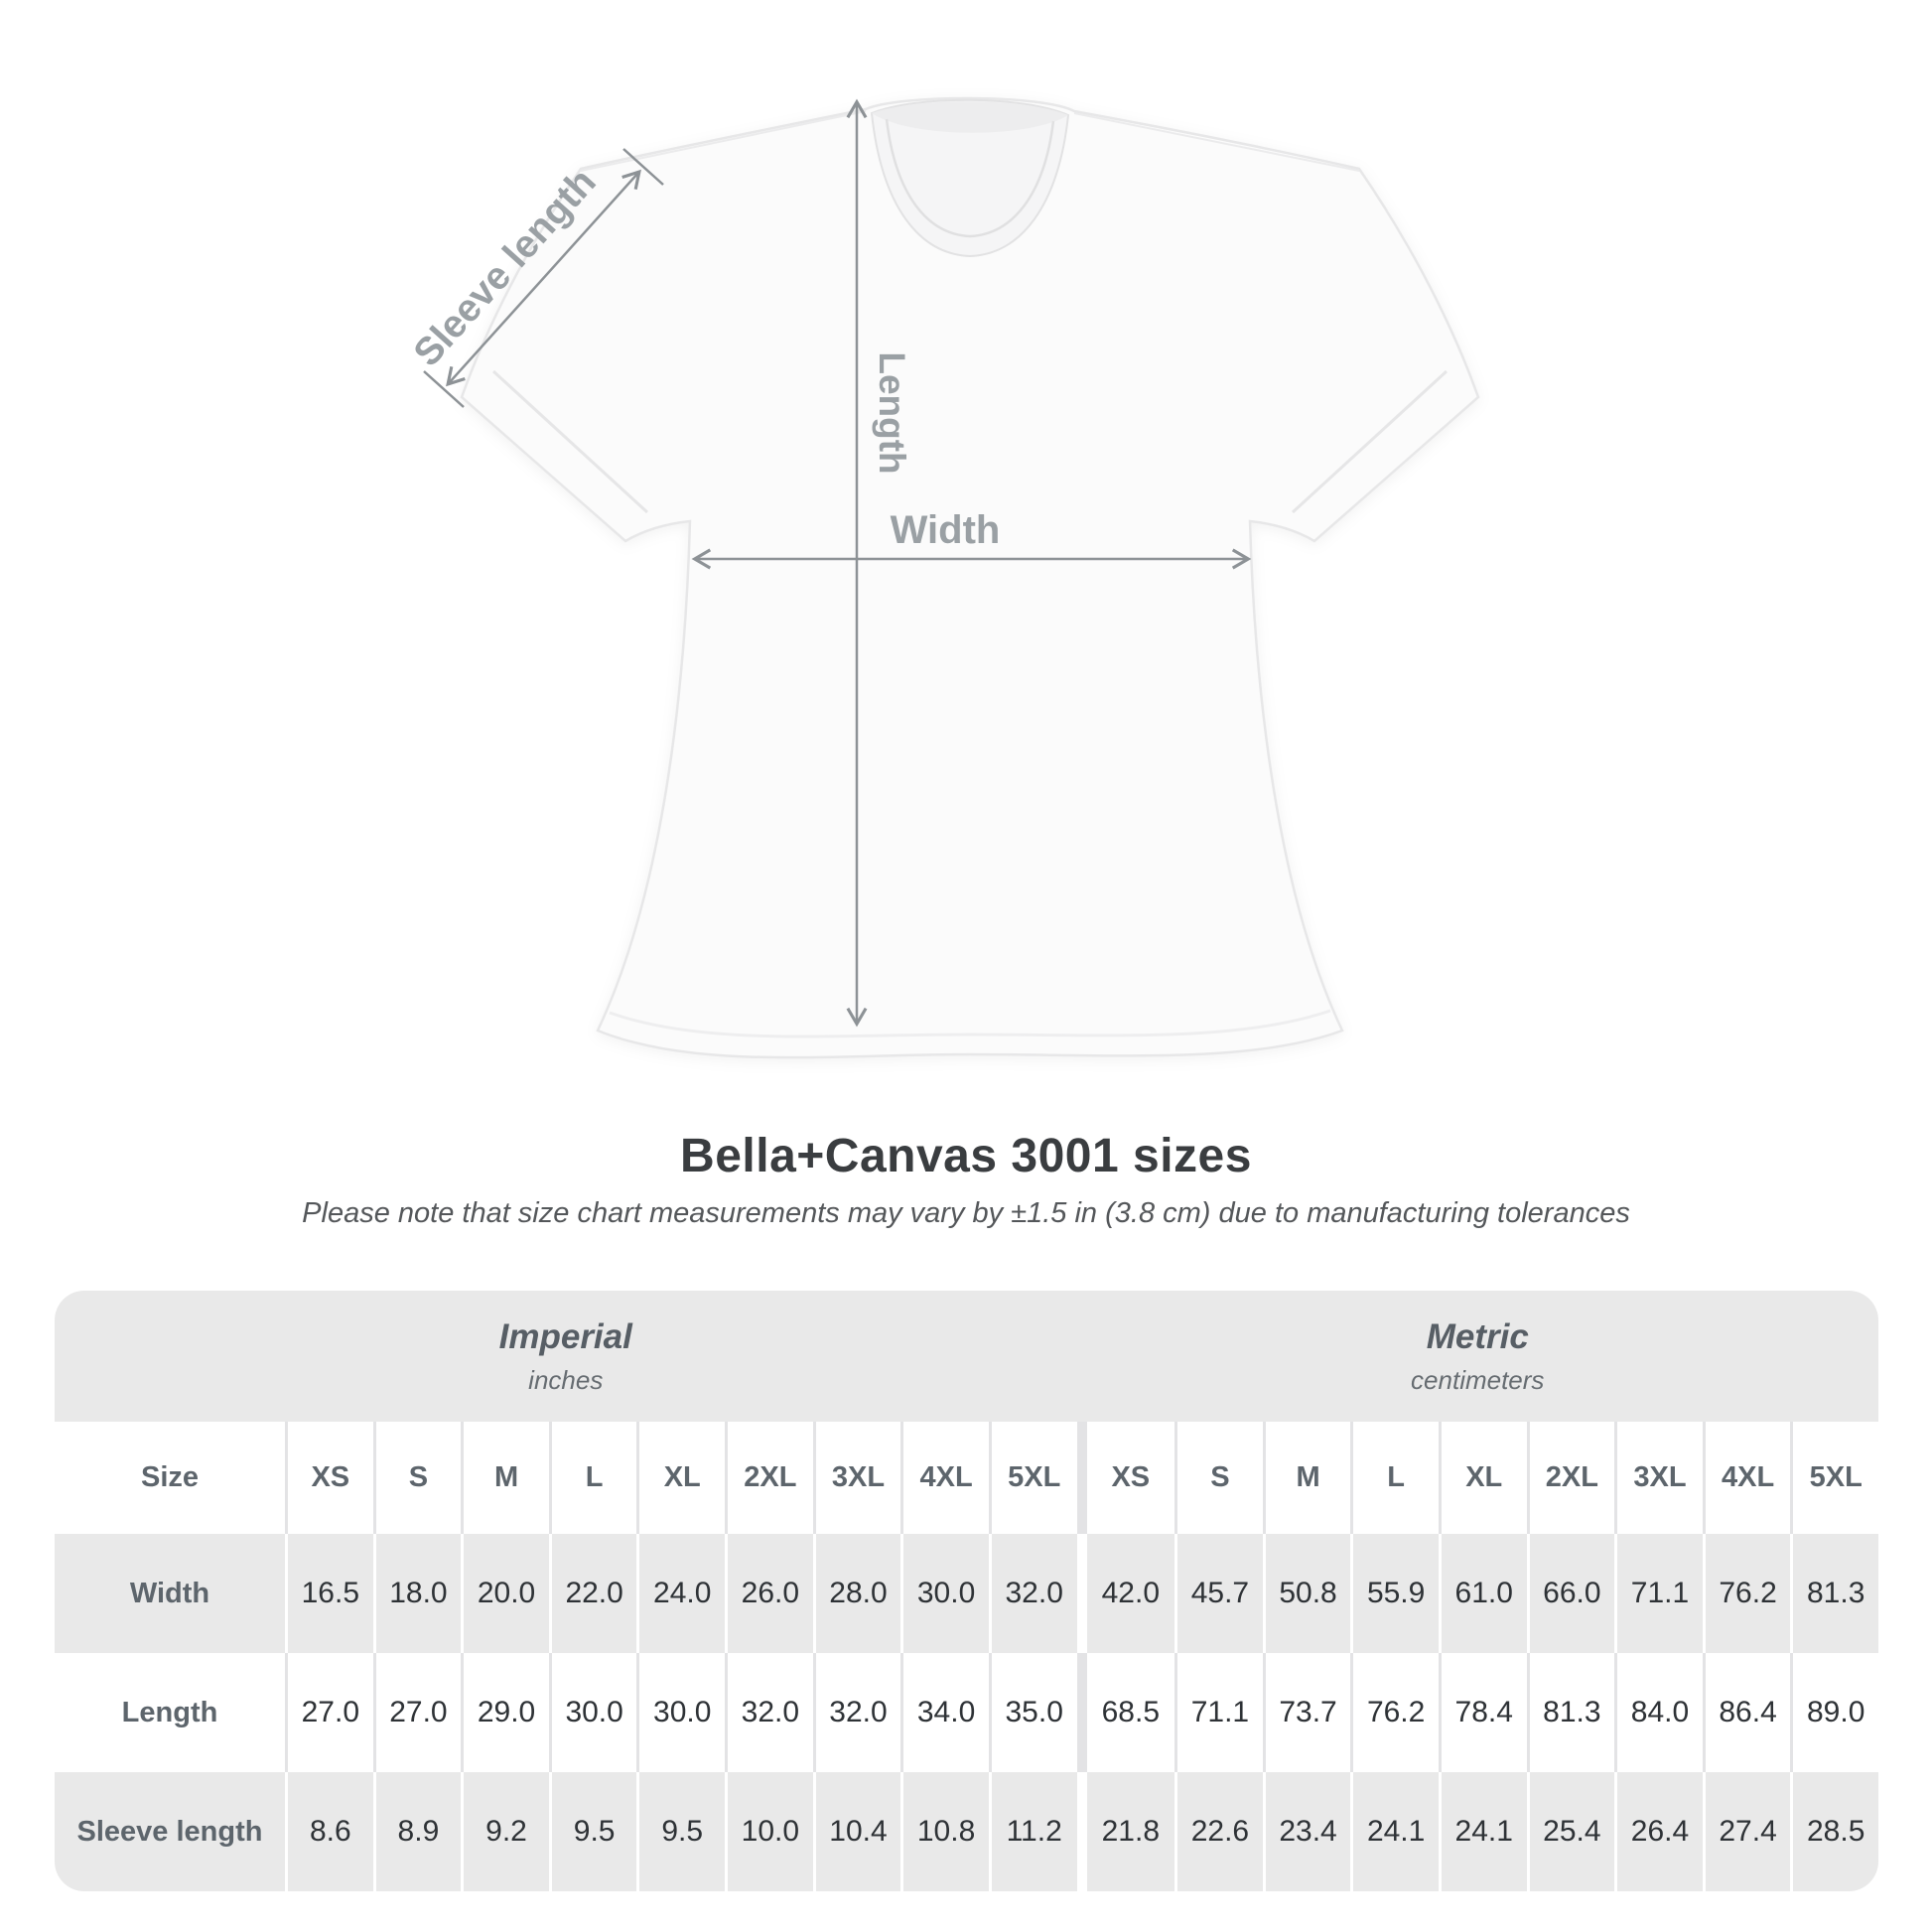  Describe the element at coordinates (1217, 142) in the screenshot. I see `shoulder-seam-right` at that location.